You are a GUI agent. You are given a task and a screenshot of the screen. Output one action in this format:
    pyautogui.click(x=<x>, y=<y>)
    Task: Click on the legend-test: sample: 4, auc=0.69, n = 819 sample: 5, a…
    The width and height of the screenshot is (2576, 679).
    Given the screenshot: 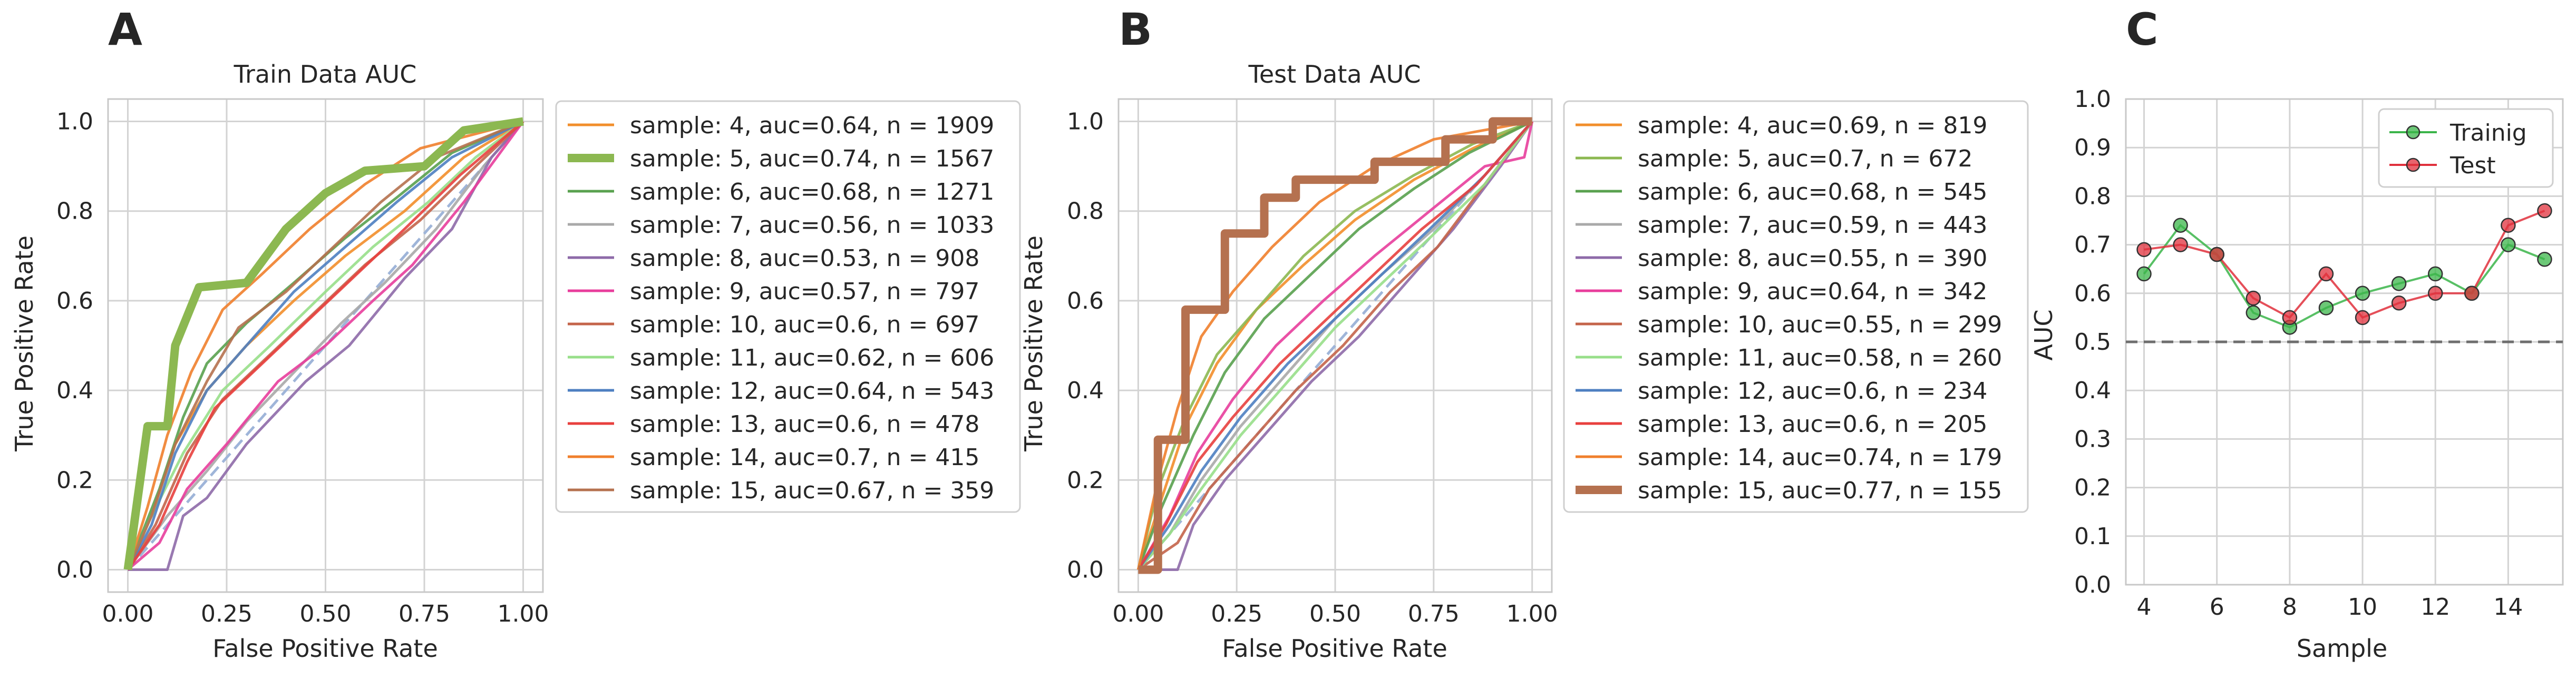 What is the action you would take?
    pyautogui.click(x=1796, y=306)
    